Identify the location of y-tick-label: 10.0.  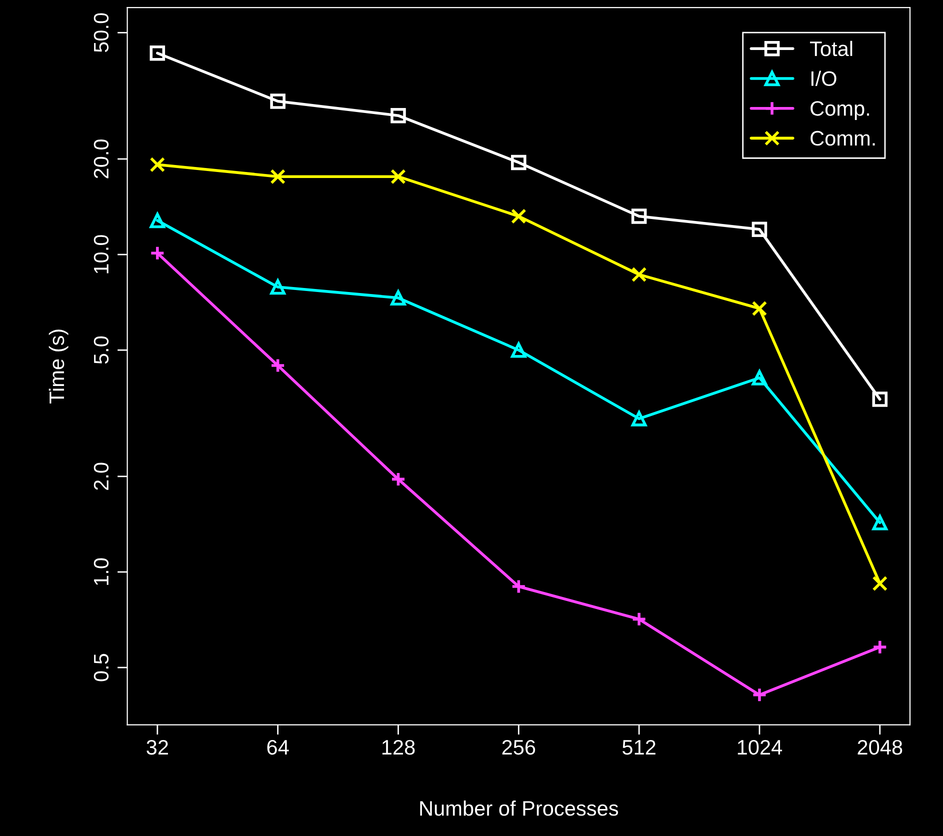
(101, 254).